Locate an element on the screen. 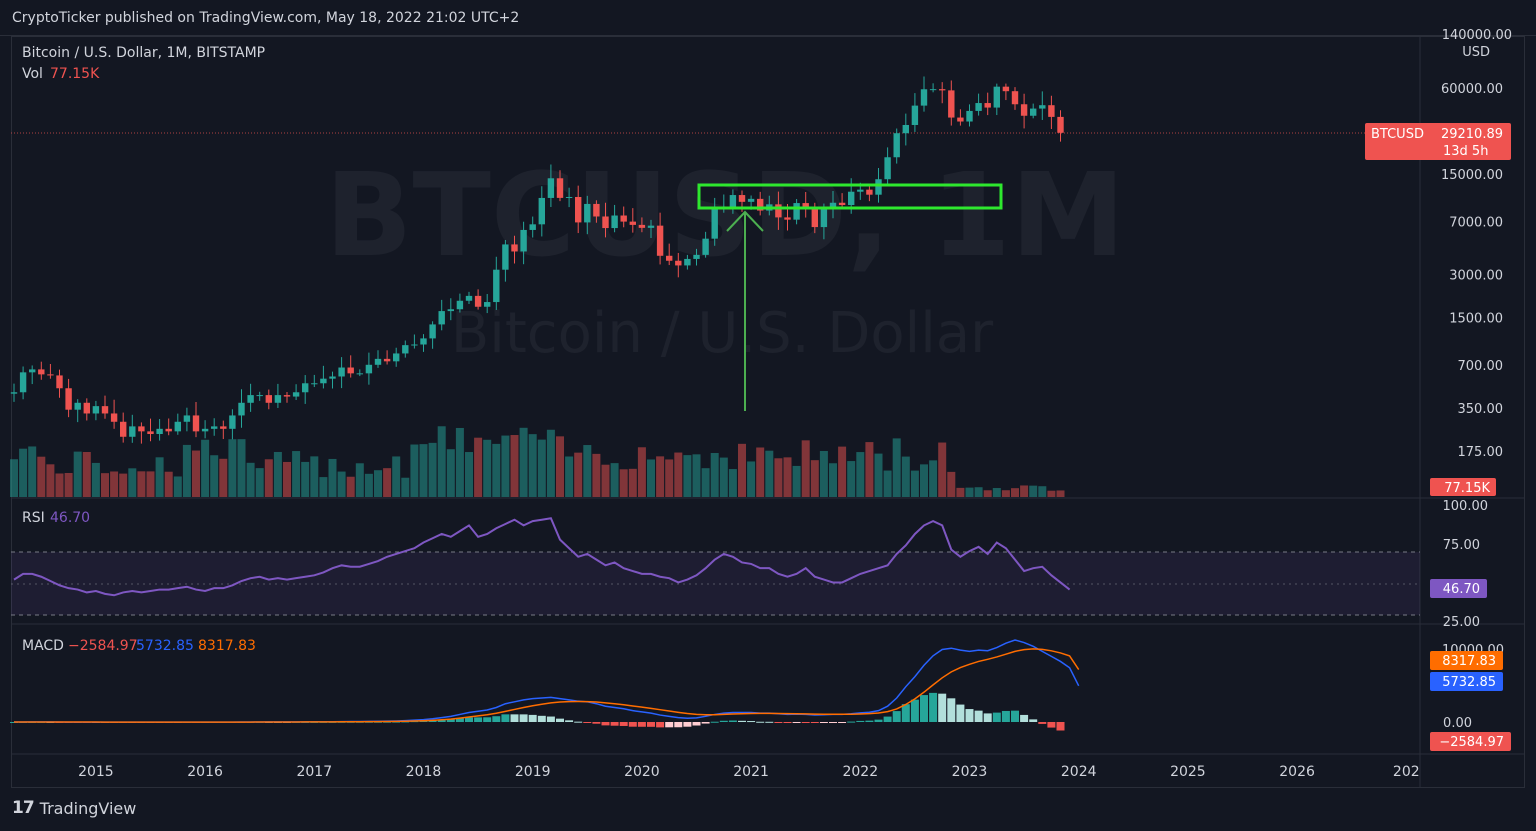 Image resolution: width=1536 pixels, height=831 pixels. tradingview-brand: 17 TradingView is located at coordinates (74, 808).